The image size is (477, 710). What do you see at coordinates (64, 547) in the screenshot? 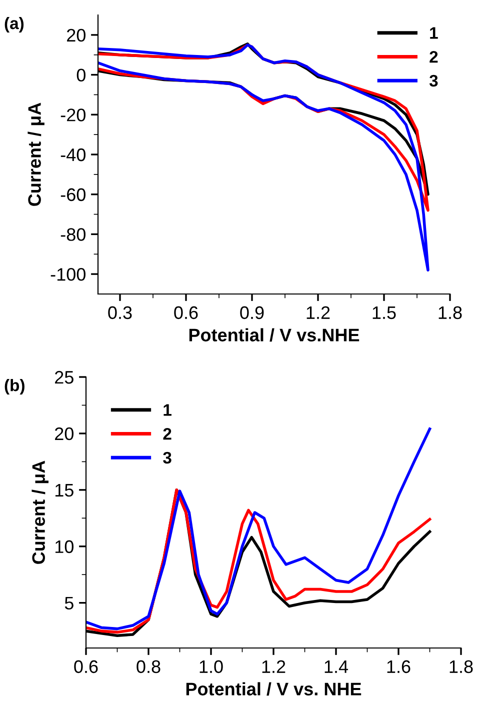
I see `y-tick-label: 10` at bounding box center [64, 547].